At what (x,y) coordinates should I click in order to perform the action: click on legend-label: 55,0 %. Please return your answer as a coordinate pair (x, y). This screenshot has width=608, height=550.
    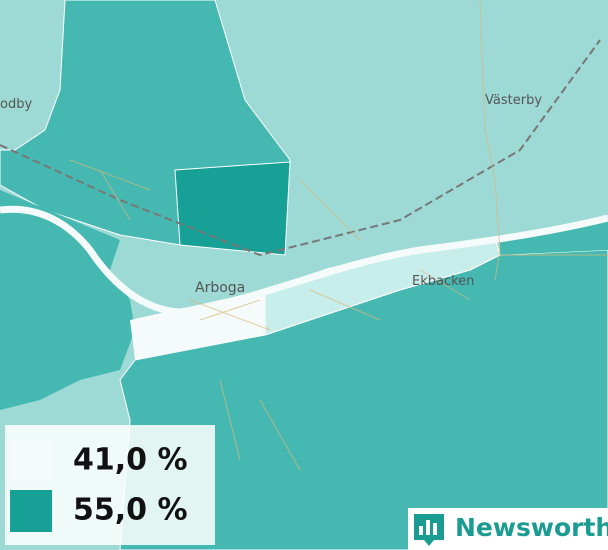
    Looking at the image, I should click on (130, 510).